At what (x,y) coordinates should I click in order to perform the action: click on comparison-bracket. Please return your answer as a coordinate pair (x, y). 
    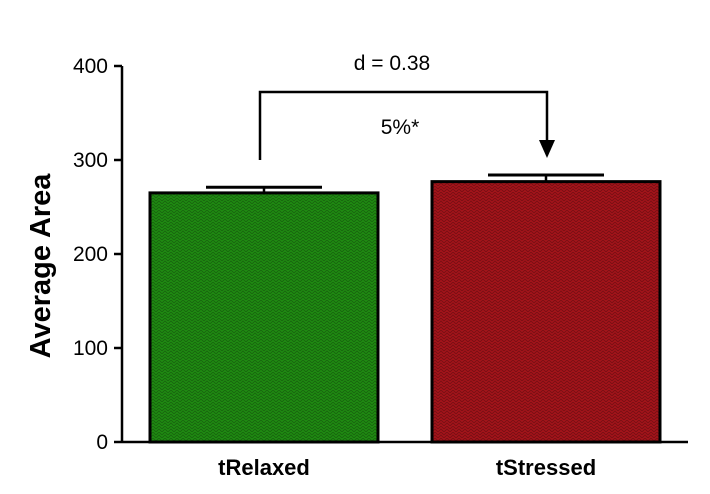
    Looking at the image, I should click on (403, 125).